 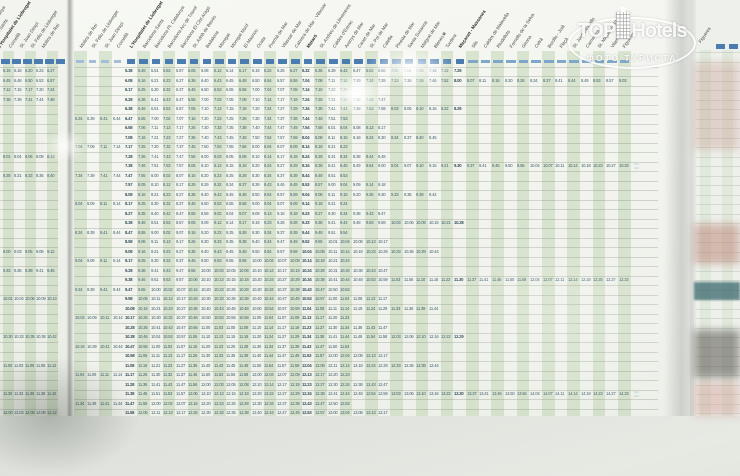 What do you see at coordinates (179, 81) in the screenshot?
I see `time-cell: 6.27` at bounding box center [179, 81].